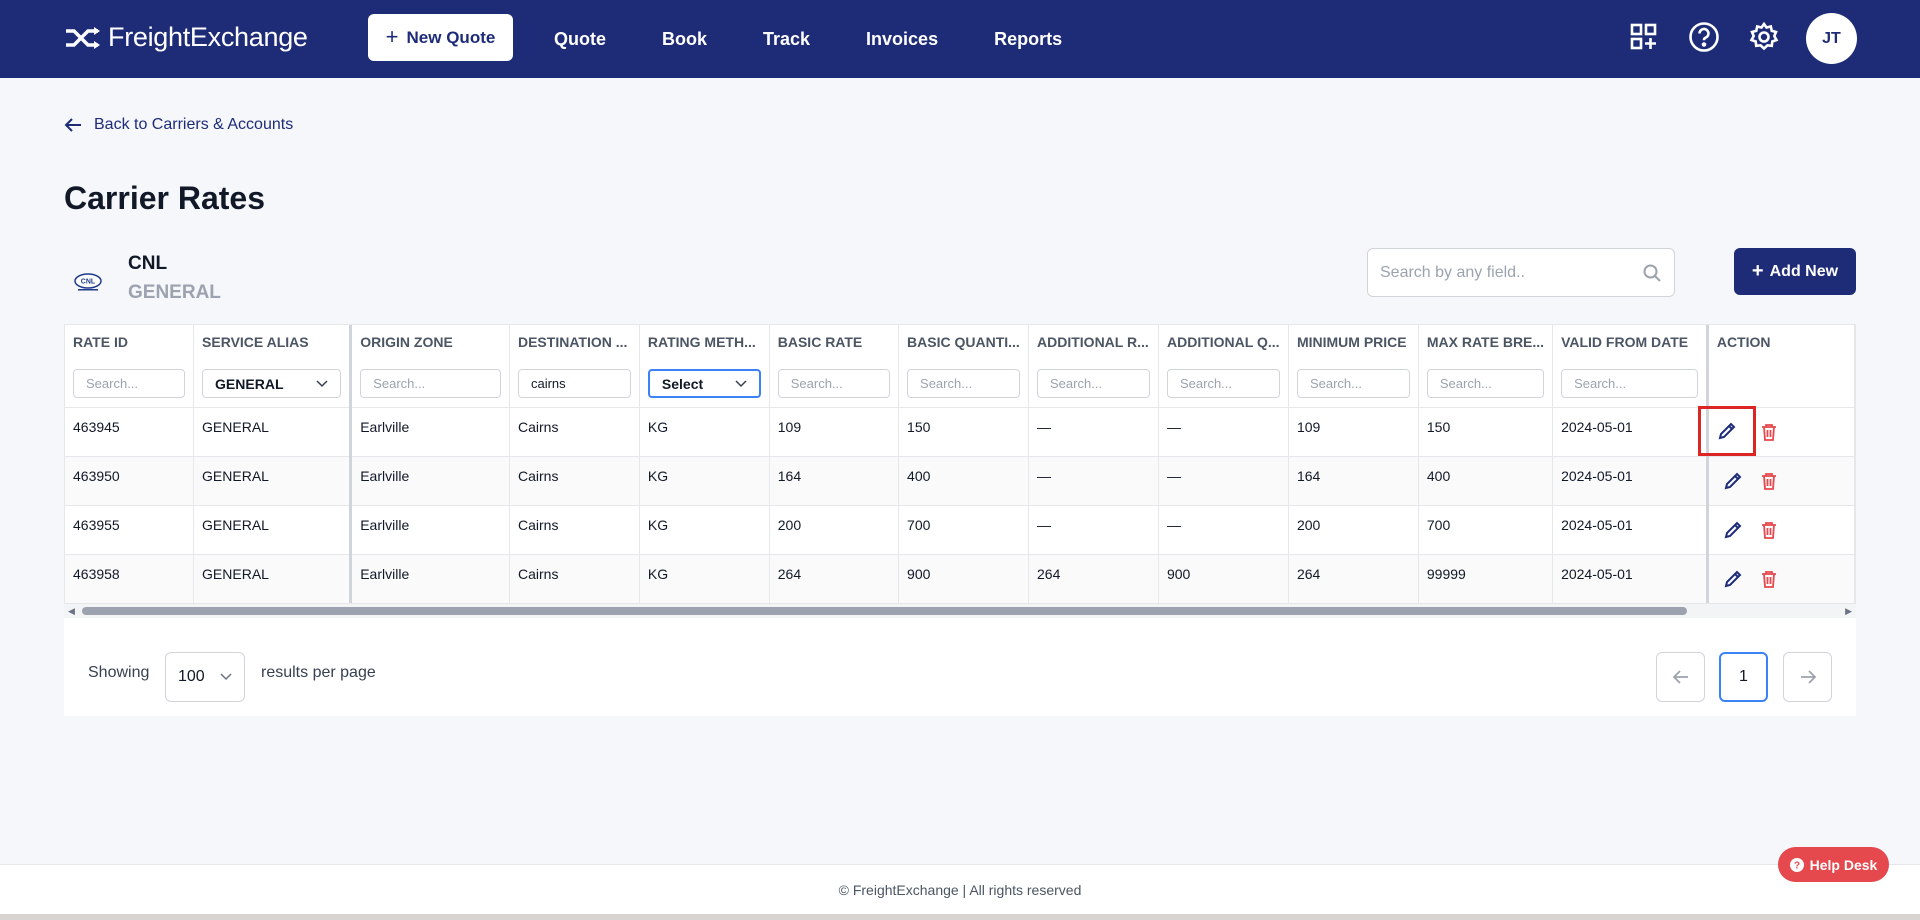  What do you see at coordinates (1486, 481) in the screenshot?
I see `cell-max-rate-break: 400` at bounding box center [1486, 481].